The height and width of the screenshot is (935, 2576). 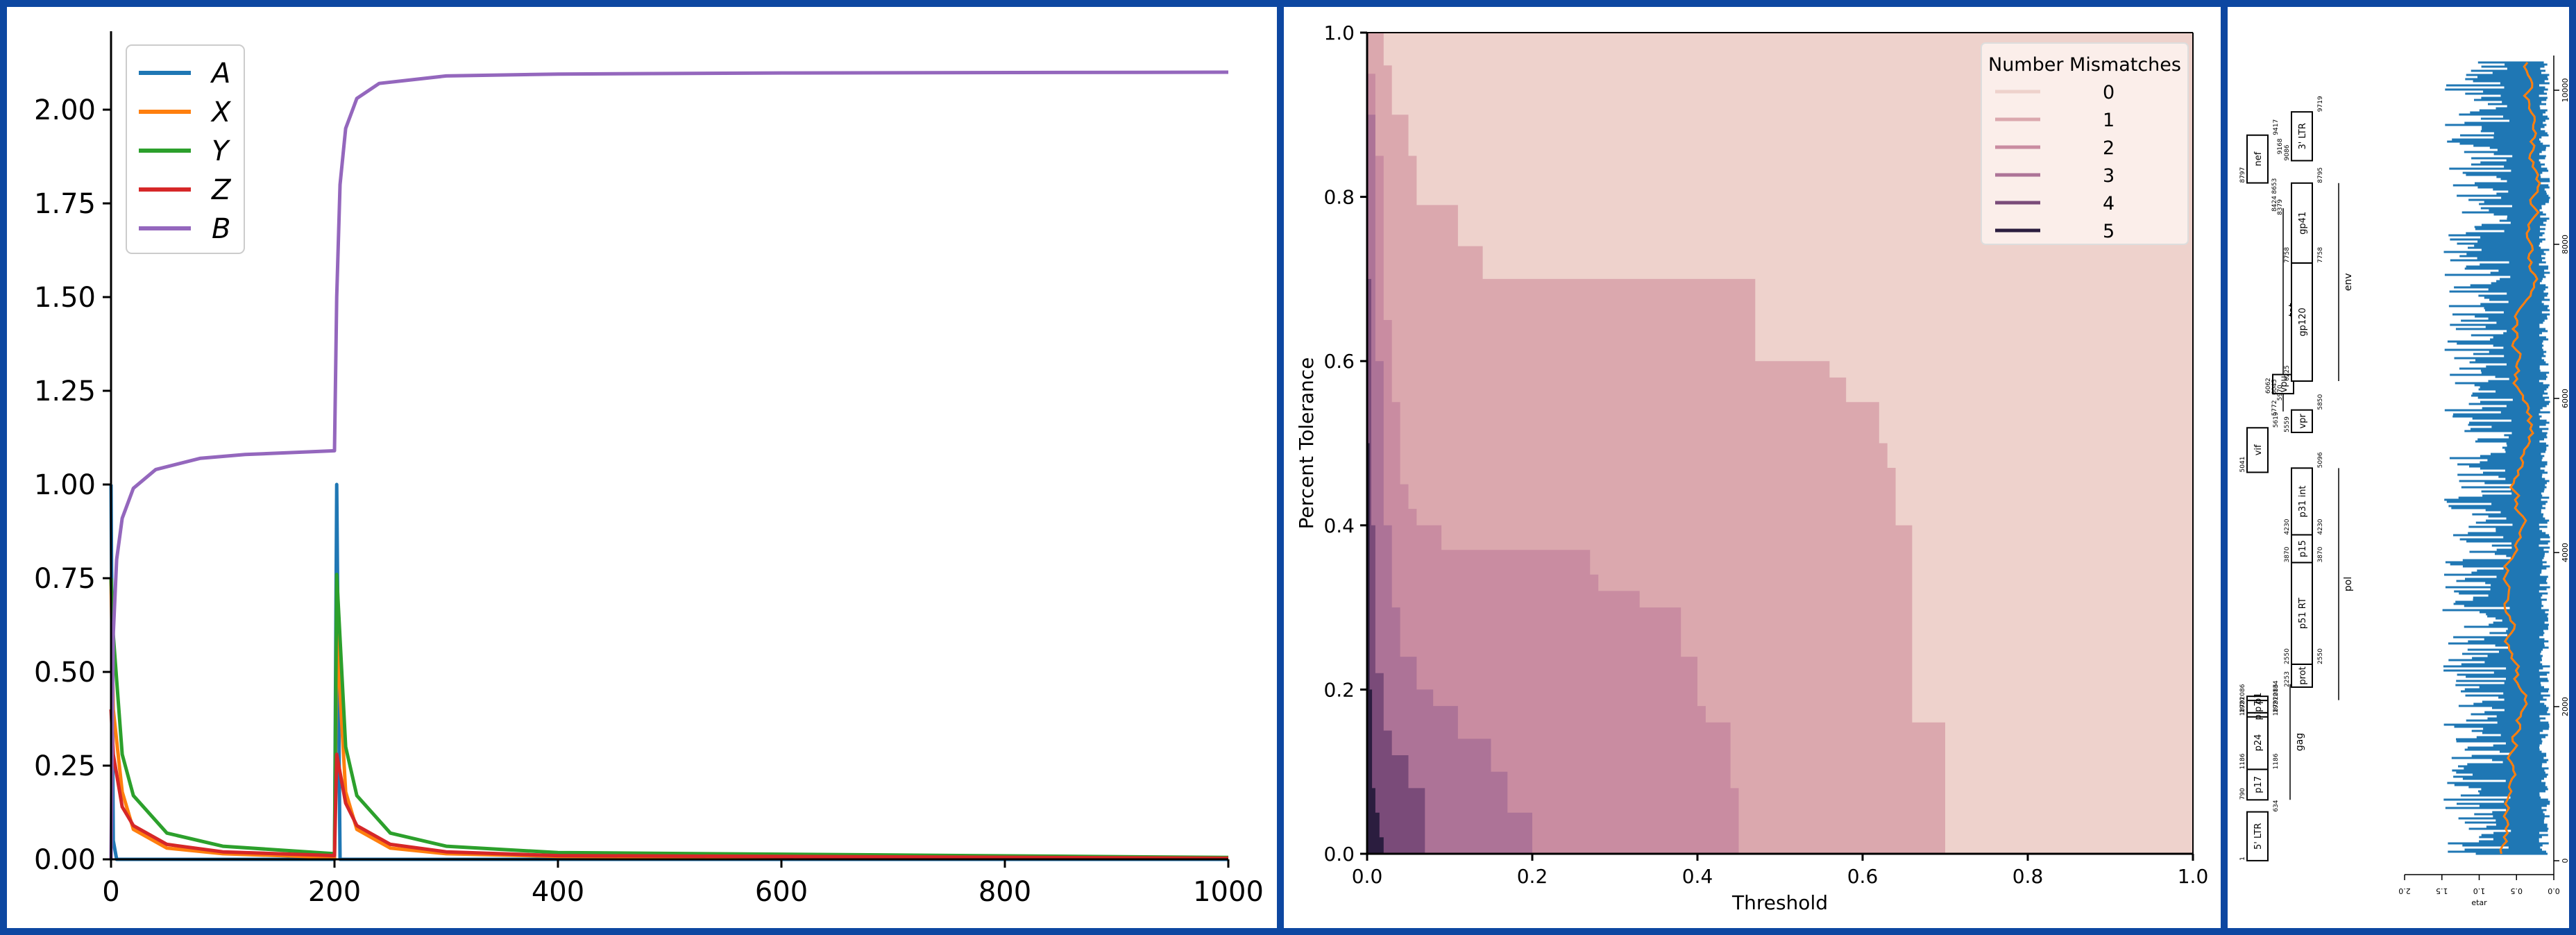 I want to click on y-tick-label: 0.0, so click(x=1339, y=854).